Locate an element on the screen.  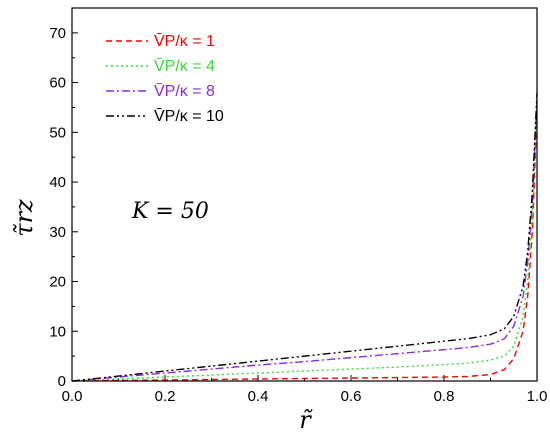
x-tick-label: 0.8 is located at coordinates (444, 396).